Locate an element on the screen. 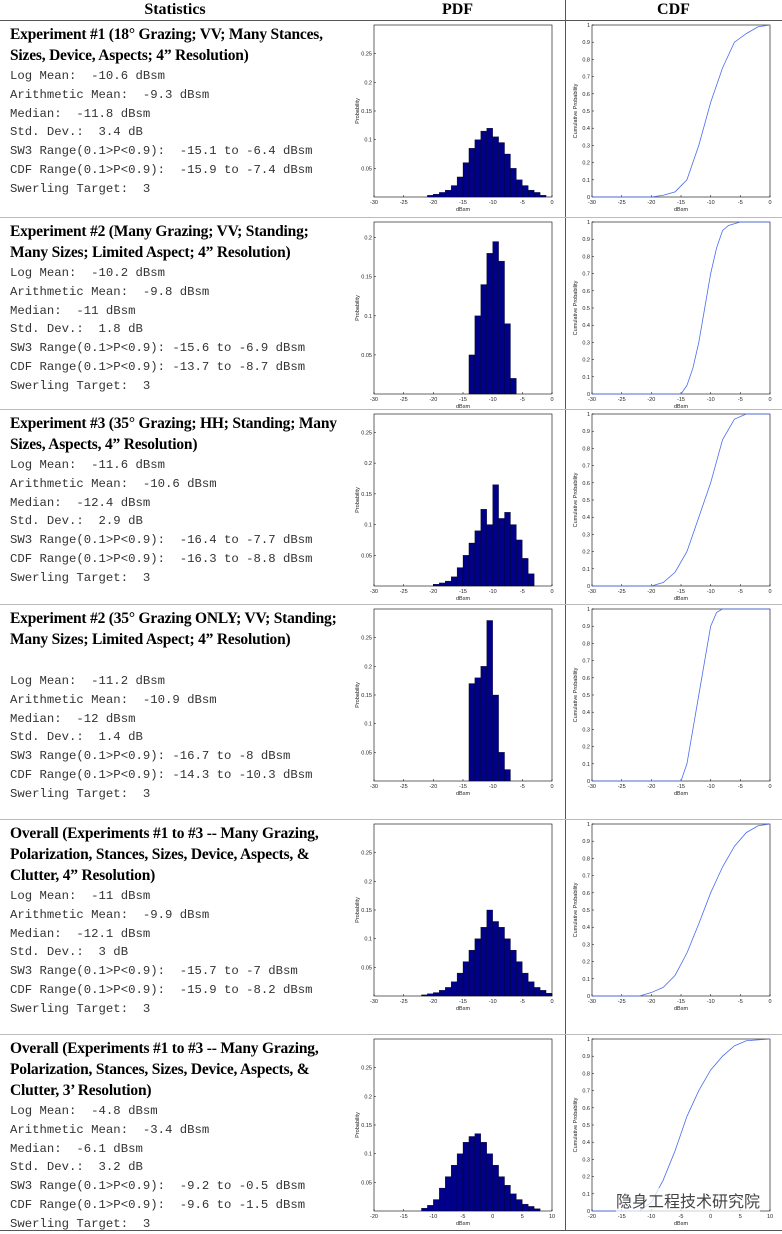  y-tick-label: 0.25 is located at coordinates (366, 1069).